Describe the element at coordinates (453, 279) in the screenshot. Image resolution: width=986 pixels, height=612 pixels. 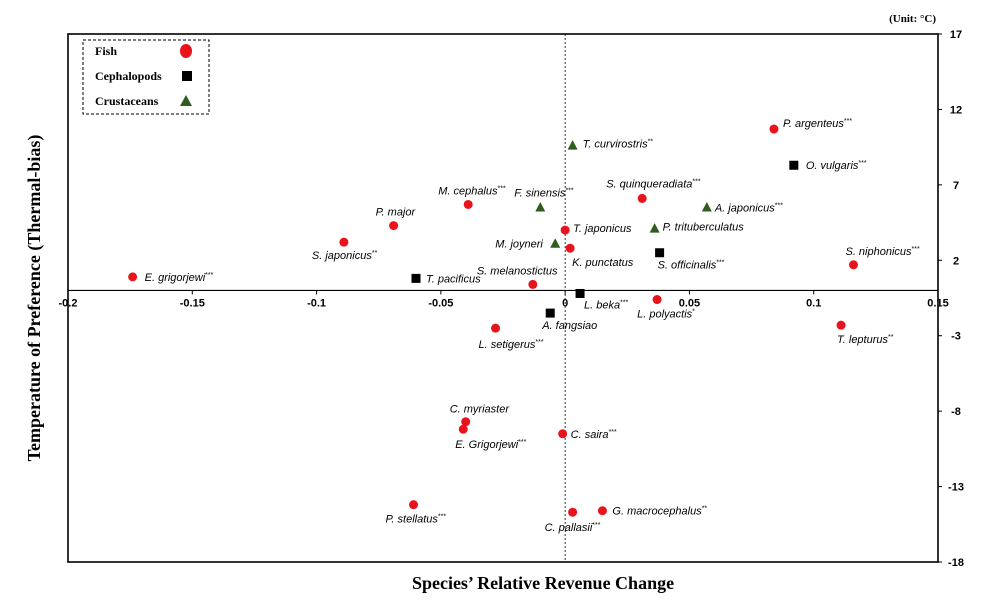
I see `data-label: T. pacificus` at that location.